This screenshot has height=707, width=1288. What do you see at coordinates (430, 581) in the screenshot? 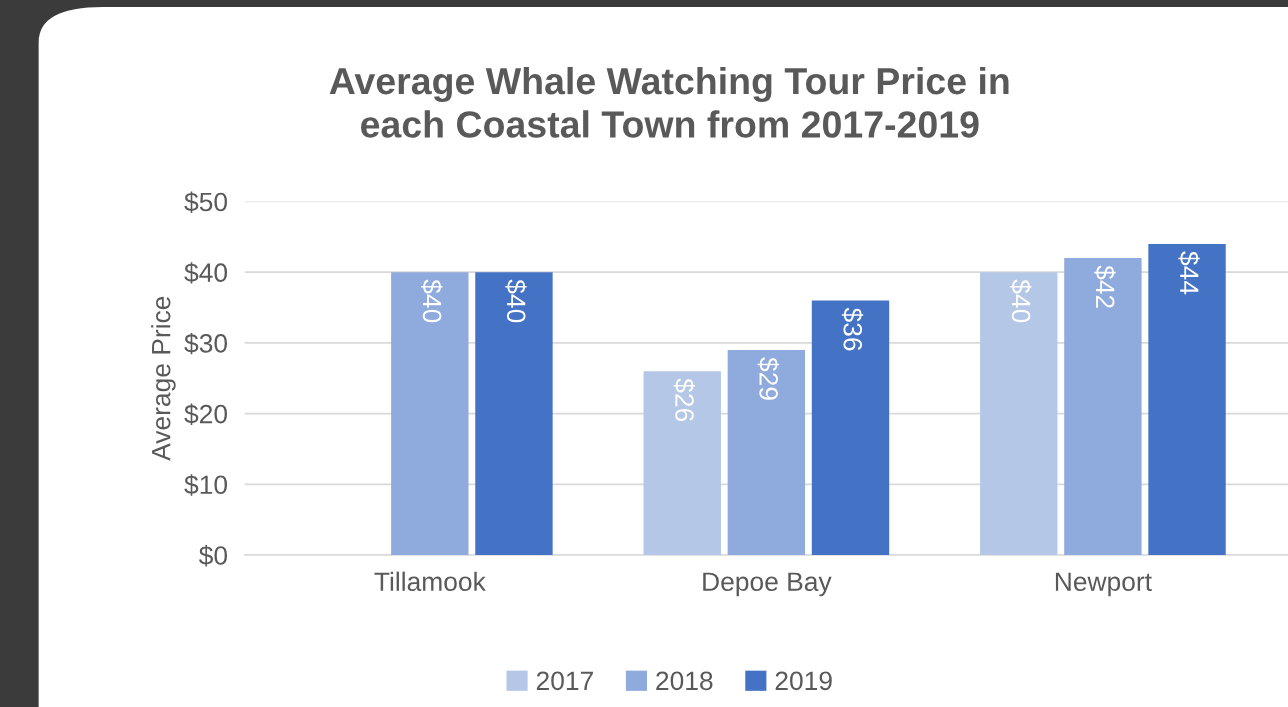
I see `x-tick-label: Tillamook` at bounding box center [430, 581].